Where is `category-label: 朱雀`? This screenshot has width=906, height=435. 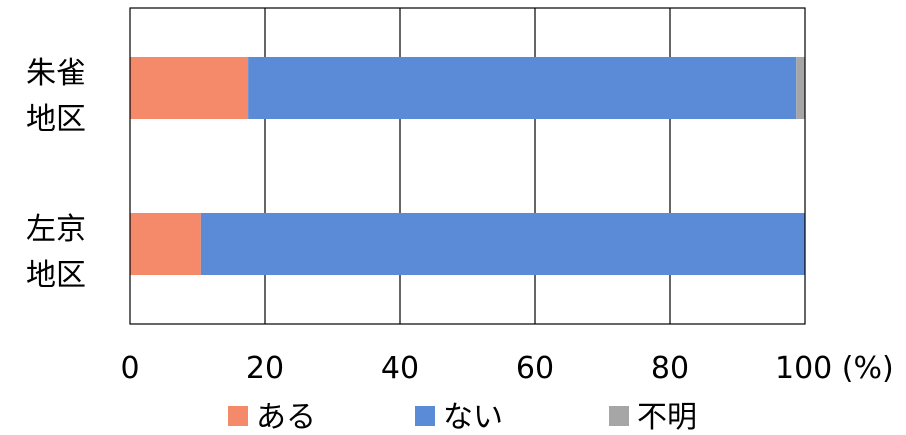
category-label: 朱雀 is located at coordinates (56, 73).